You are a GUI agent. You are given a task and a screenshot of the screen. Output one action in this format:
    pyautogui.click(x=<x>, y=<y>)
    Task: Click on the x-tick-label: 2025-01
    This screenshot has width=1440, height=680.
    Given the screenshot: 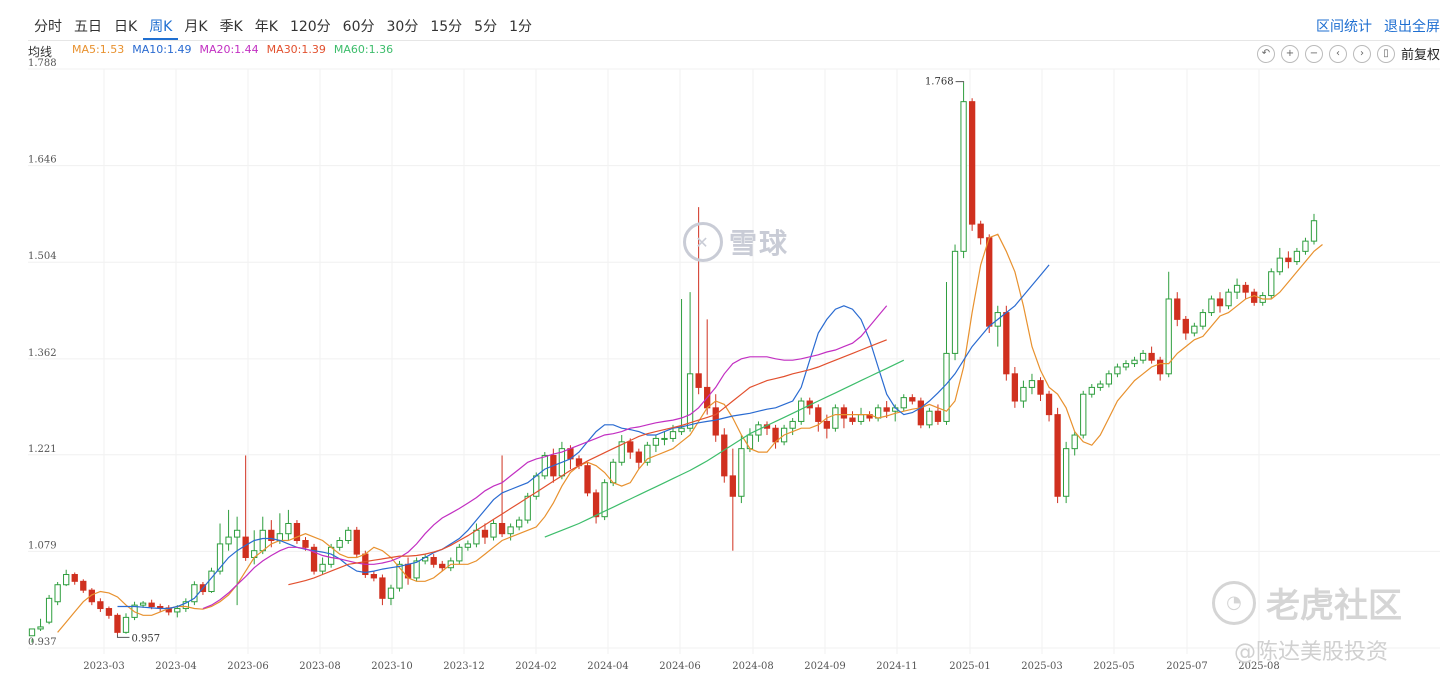 What is the action you would take?
    pyautogui.click(x=970, y=666)
    